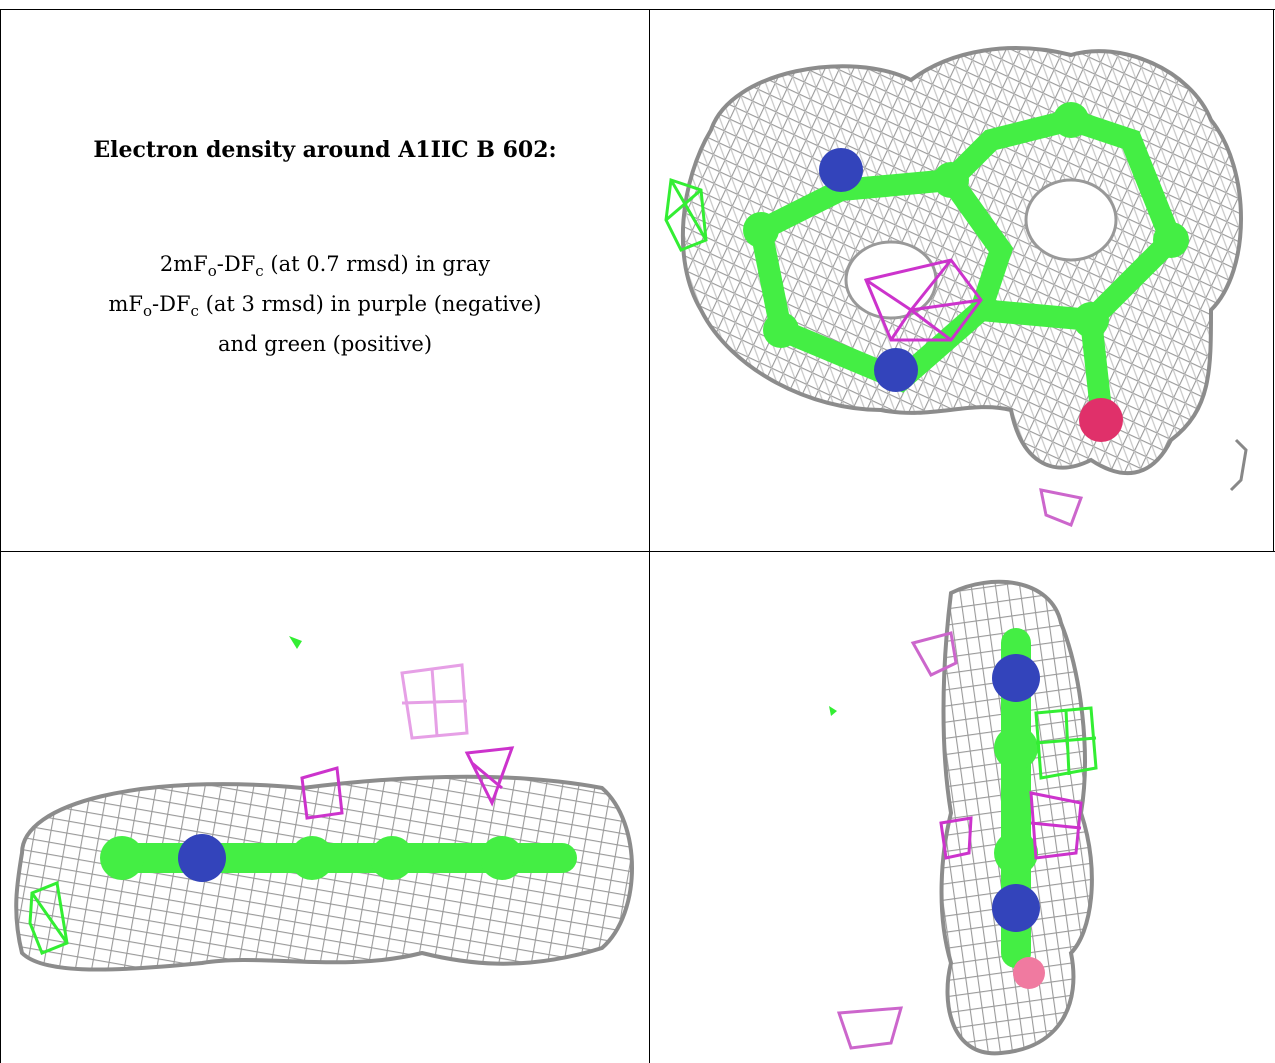  I want to click on edge-view-figure, so click(963, 817).